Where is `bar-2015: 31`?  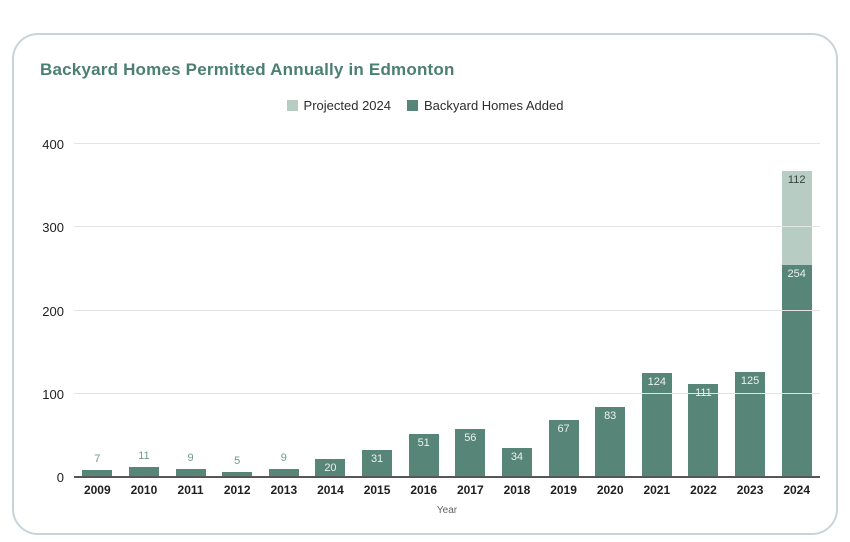
bar-2015: 31 is located at coordinates (377, 463).